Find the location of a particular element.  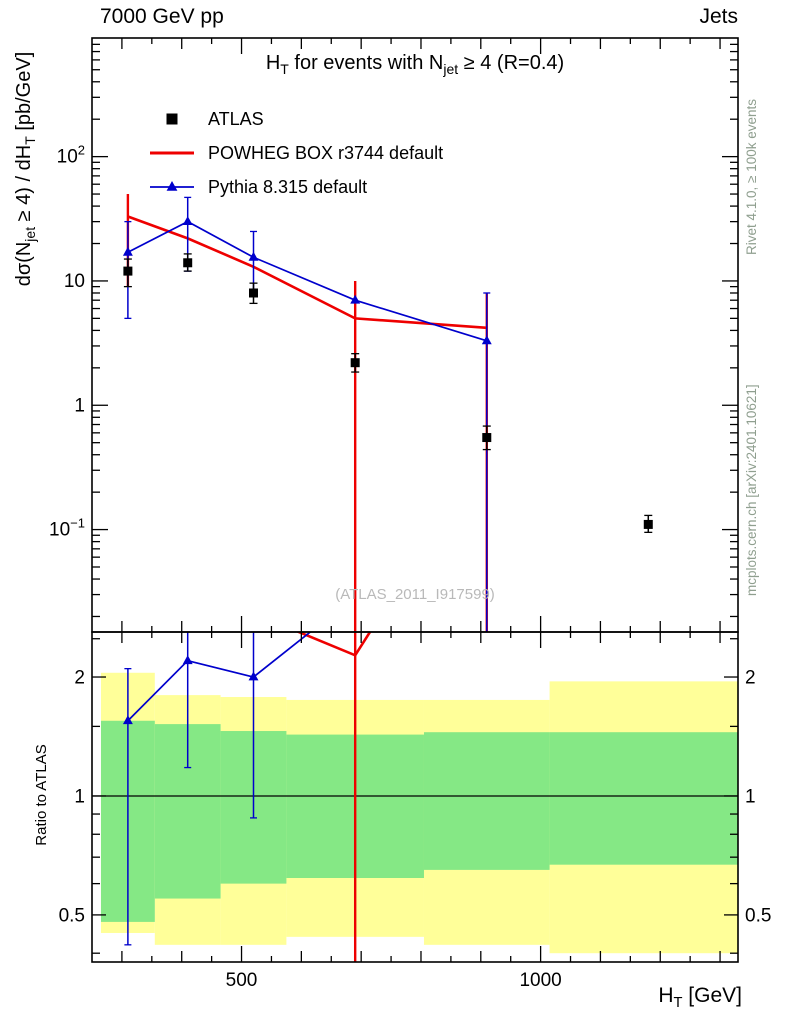

legend-marker-triangle-line-icon is located at coordinates (172, 186).